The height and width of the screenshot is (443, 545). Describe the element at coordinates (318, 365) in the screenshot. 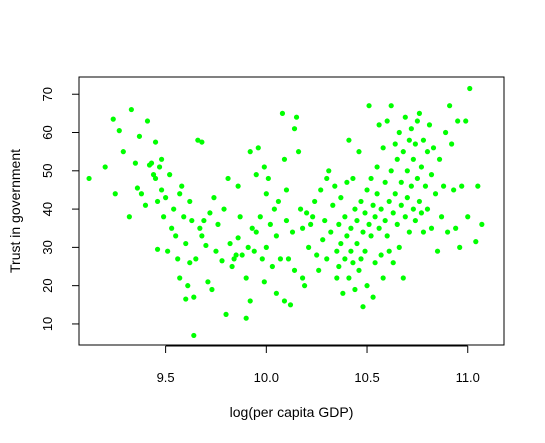

I see `x-axis: 9.5 10.0 10.5 11.0` at that location.